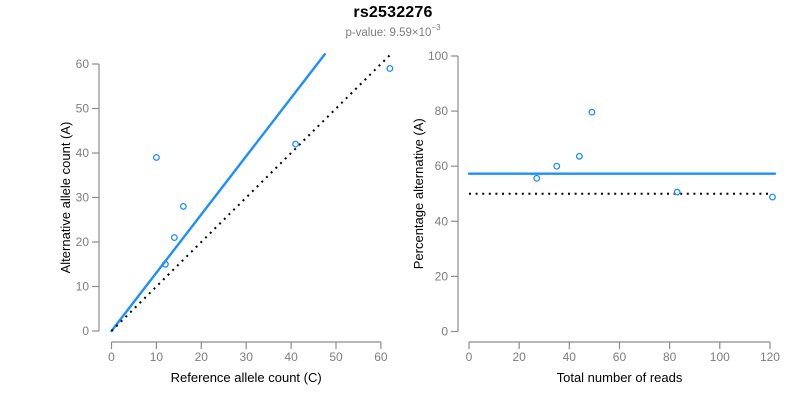 The width and height of the screenshot is (800, 400). What do you see at coordinates (246, 377) in the screenshot?
I see `x-axis-title: Reference allele count (C)` at bounding box center [246, 377].